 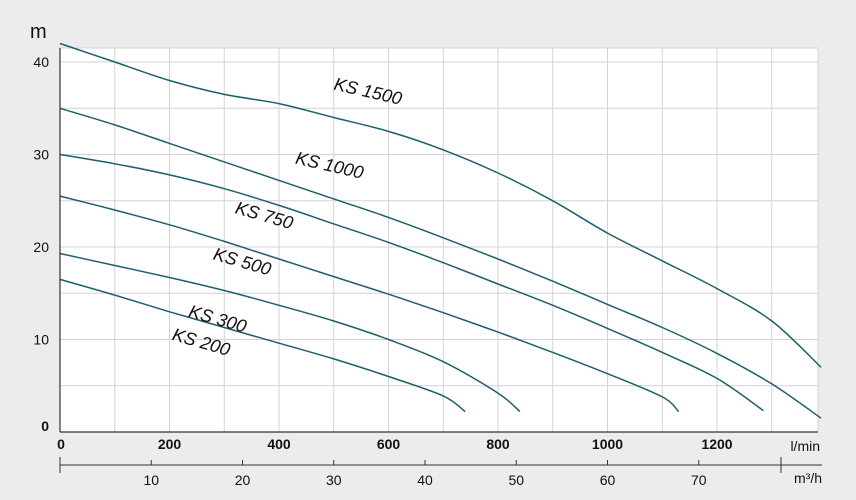 What do you see at coordinates (334, 480) in the screenshot?
I see `x2-tick-label: 30` at bounding box center [334, 480].